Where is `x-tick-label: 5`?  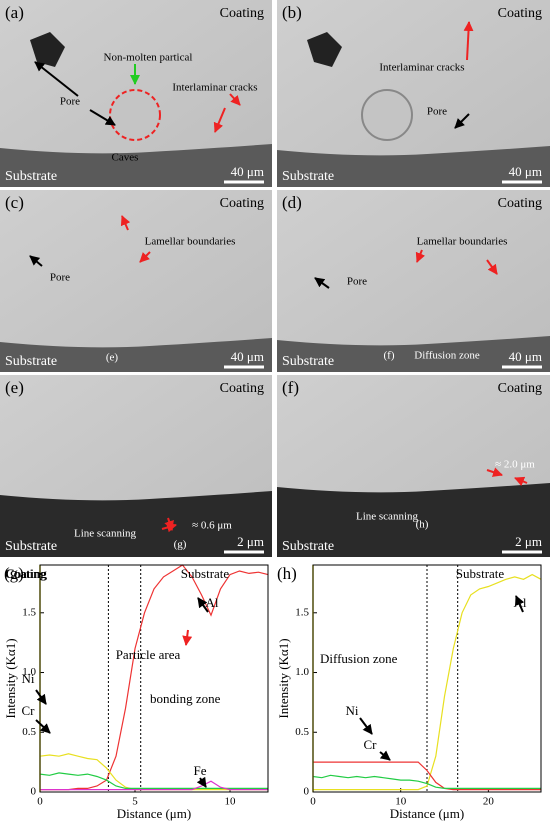 x-tick-label: 5 is located at coordinates (135, 802).